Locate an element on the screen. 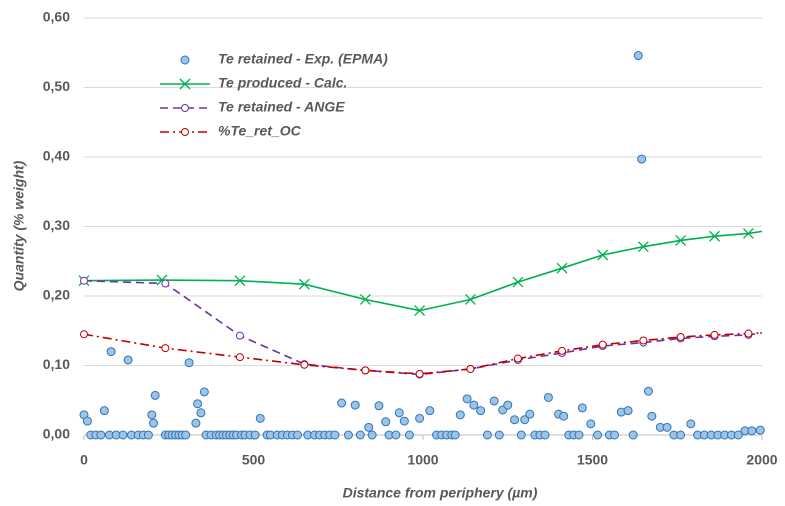 The image size is (785, 506). x-tick-label: 1500 is located at coordinates (592, 460).